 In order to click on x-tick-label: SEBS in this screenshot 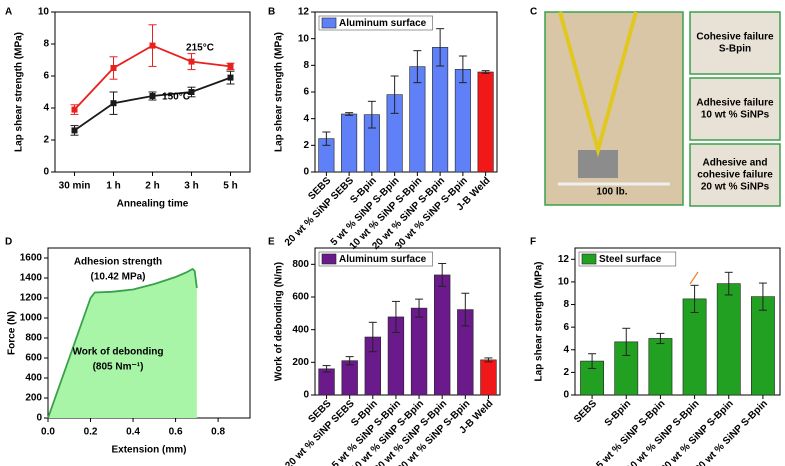, I will do `click(585, 411)`.